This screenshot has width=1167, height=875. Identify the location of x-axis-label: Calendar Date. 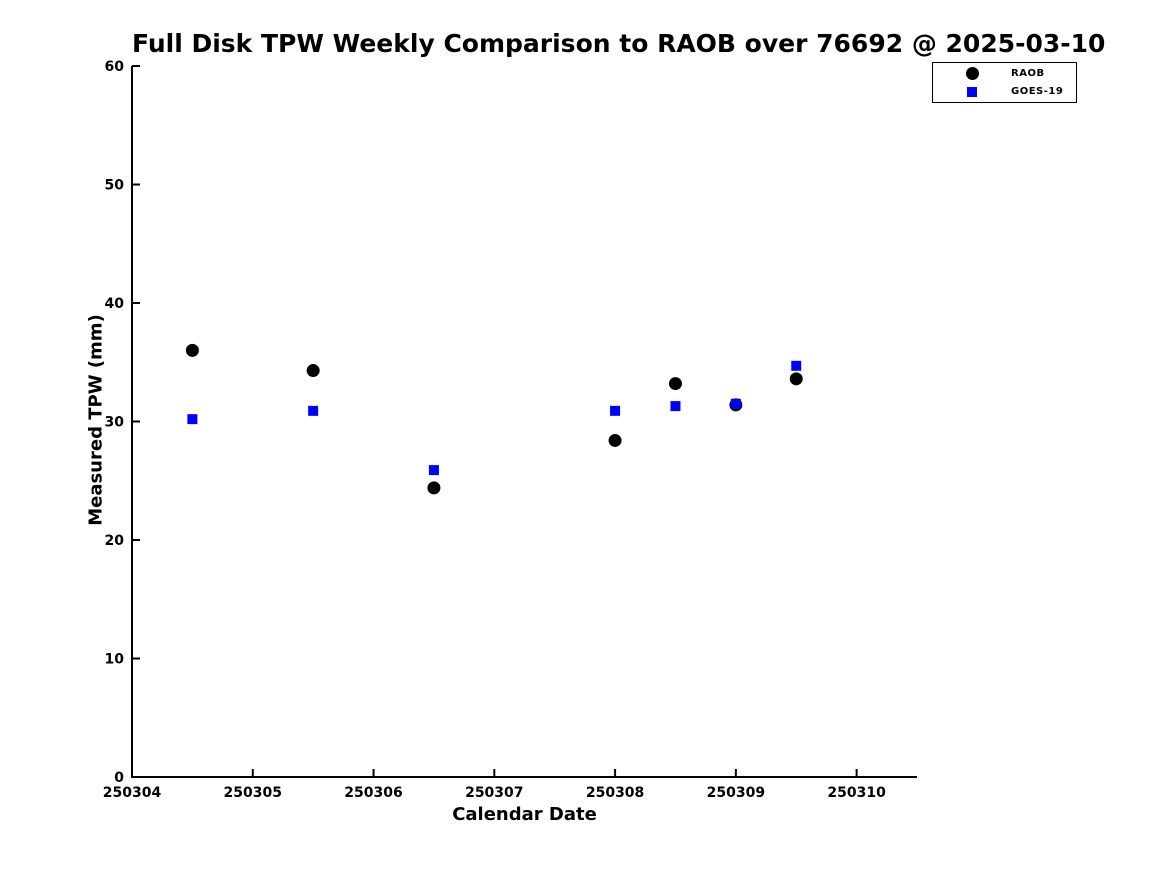
(524, 814).